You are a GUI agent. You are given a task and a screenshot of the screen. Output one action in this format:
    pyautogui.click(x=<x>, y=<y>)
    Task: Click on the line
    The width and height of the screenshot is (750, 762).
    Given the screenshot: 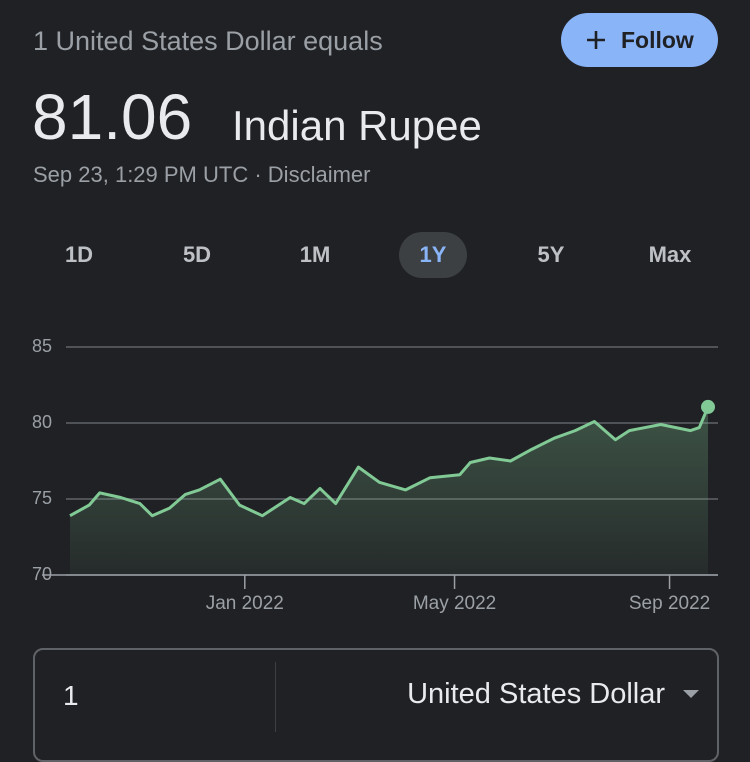 What is the action you would take?
    pyautogui.click(x=389, y=462)
    